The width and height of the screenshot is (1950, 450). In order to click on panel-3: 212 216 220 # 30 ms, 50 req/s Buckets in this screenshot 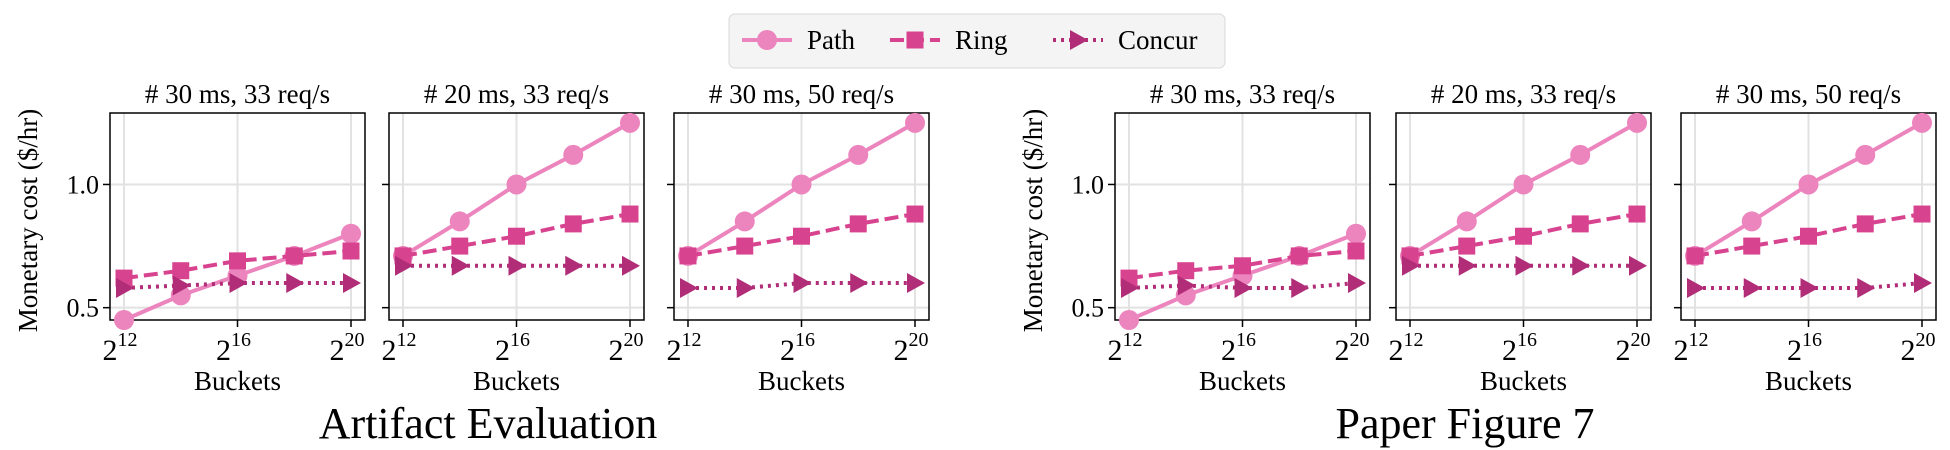, I will do `click(798, 237)`.